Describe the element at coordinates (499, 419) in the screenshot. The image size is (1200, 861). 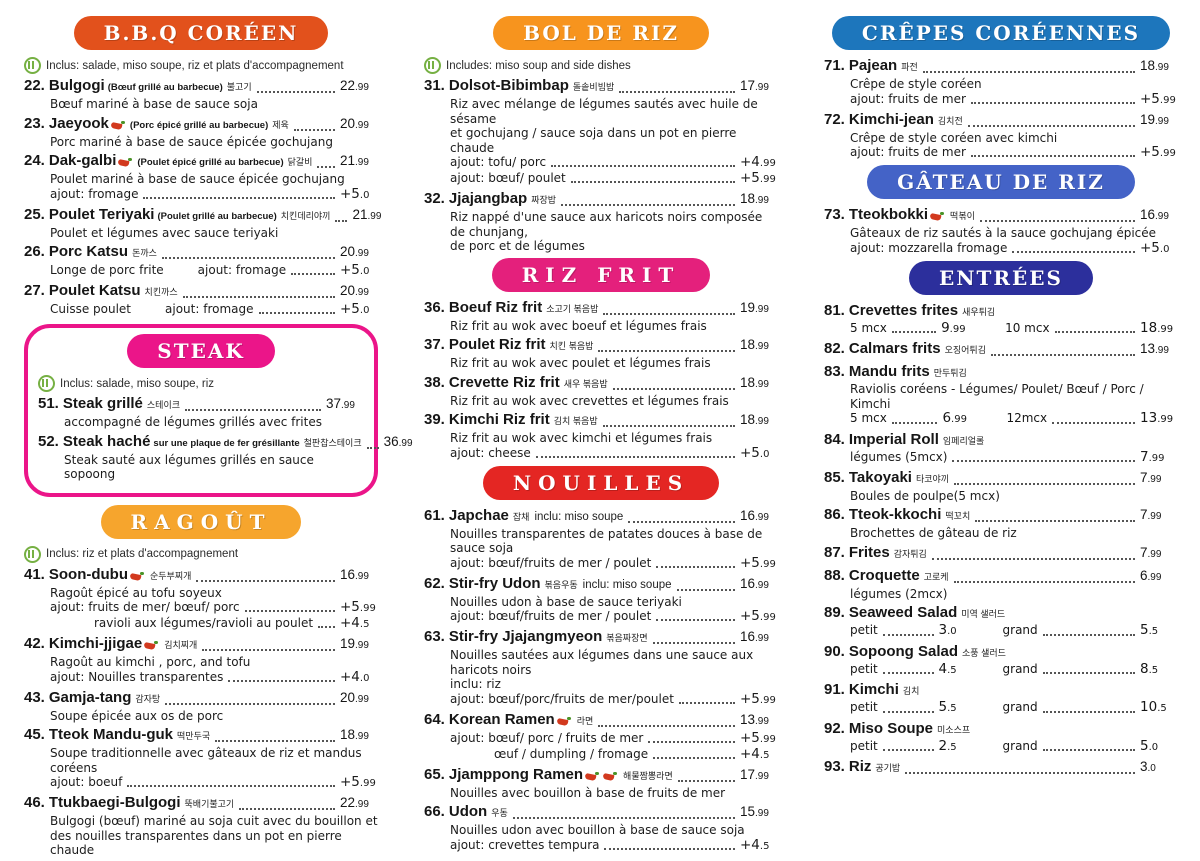
I see `item-name: Kimchi Riz frit` at that location.